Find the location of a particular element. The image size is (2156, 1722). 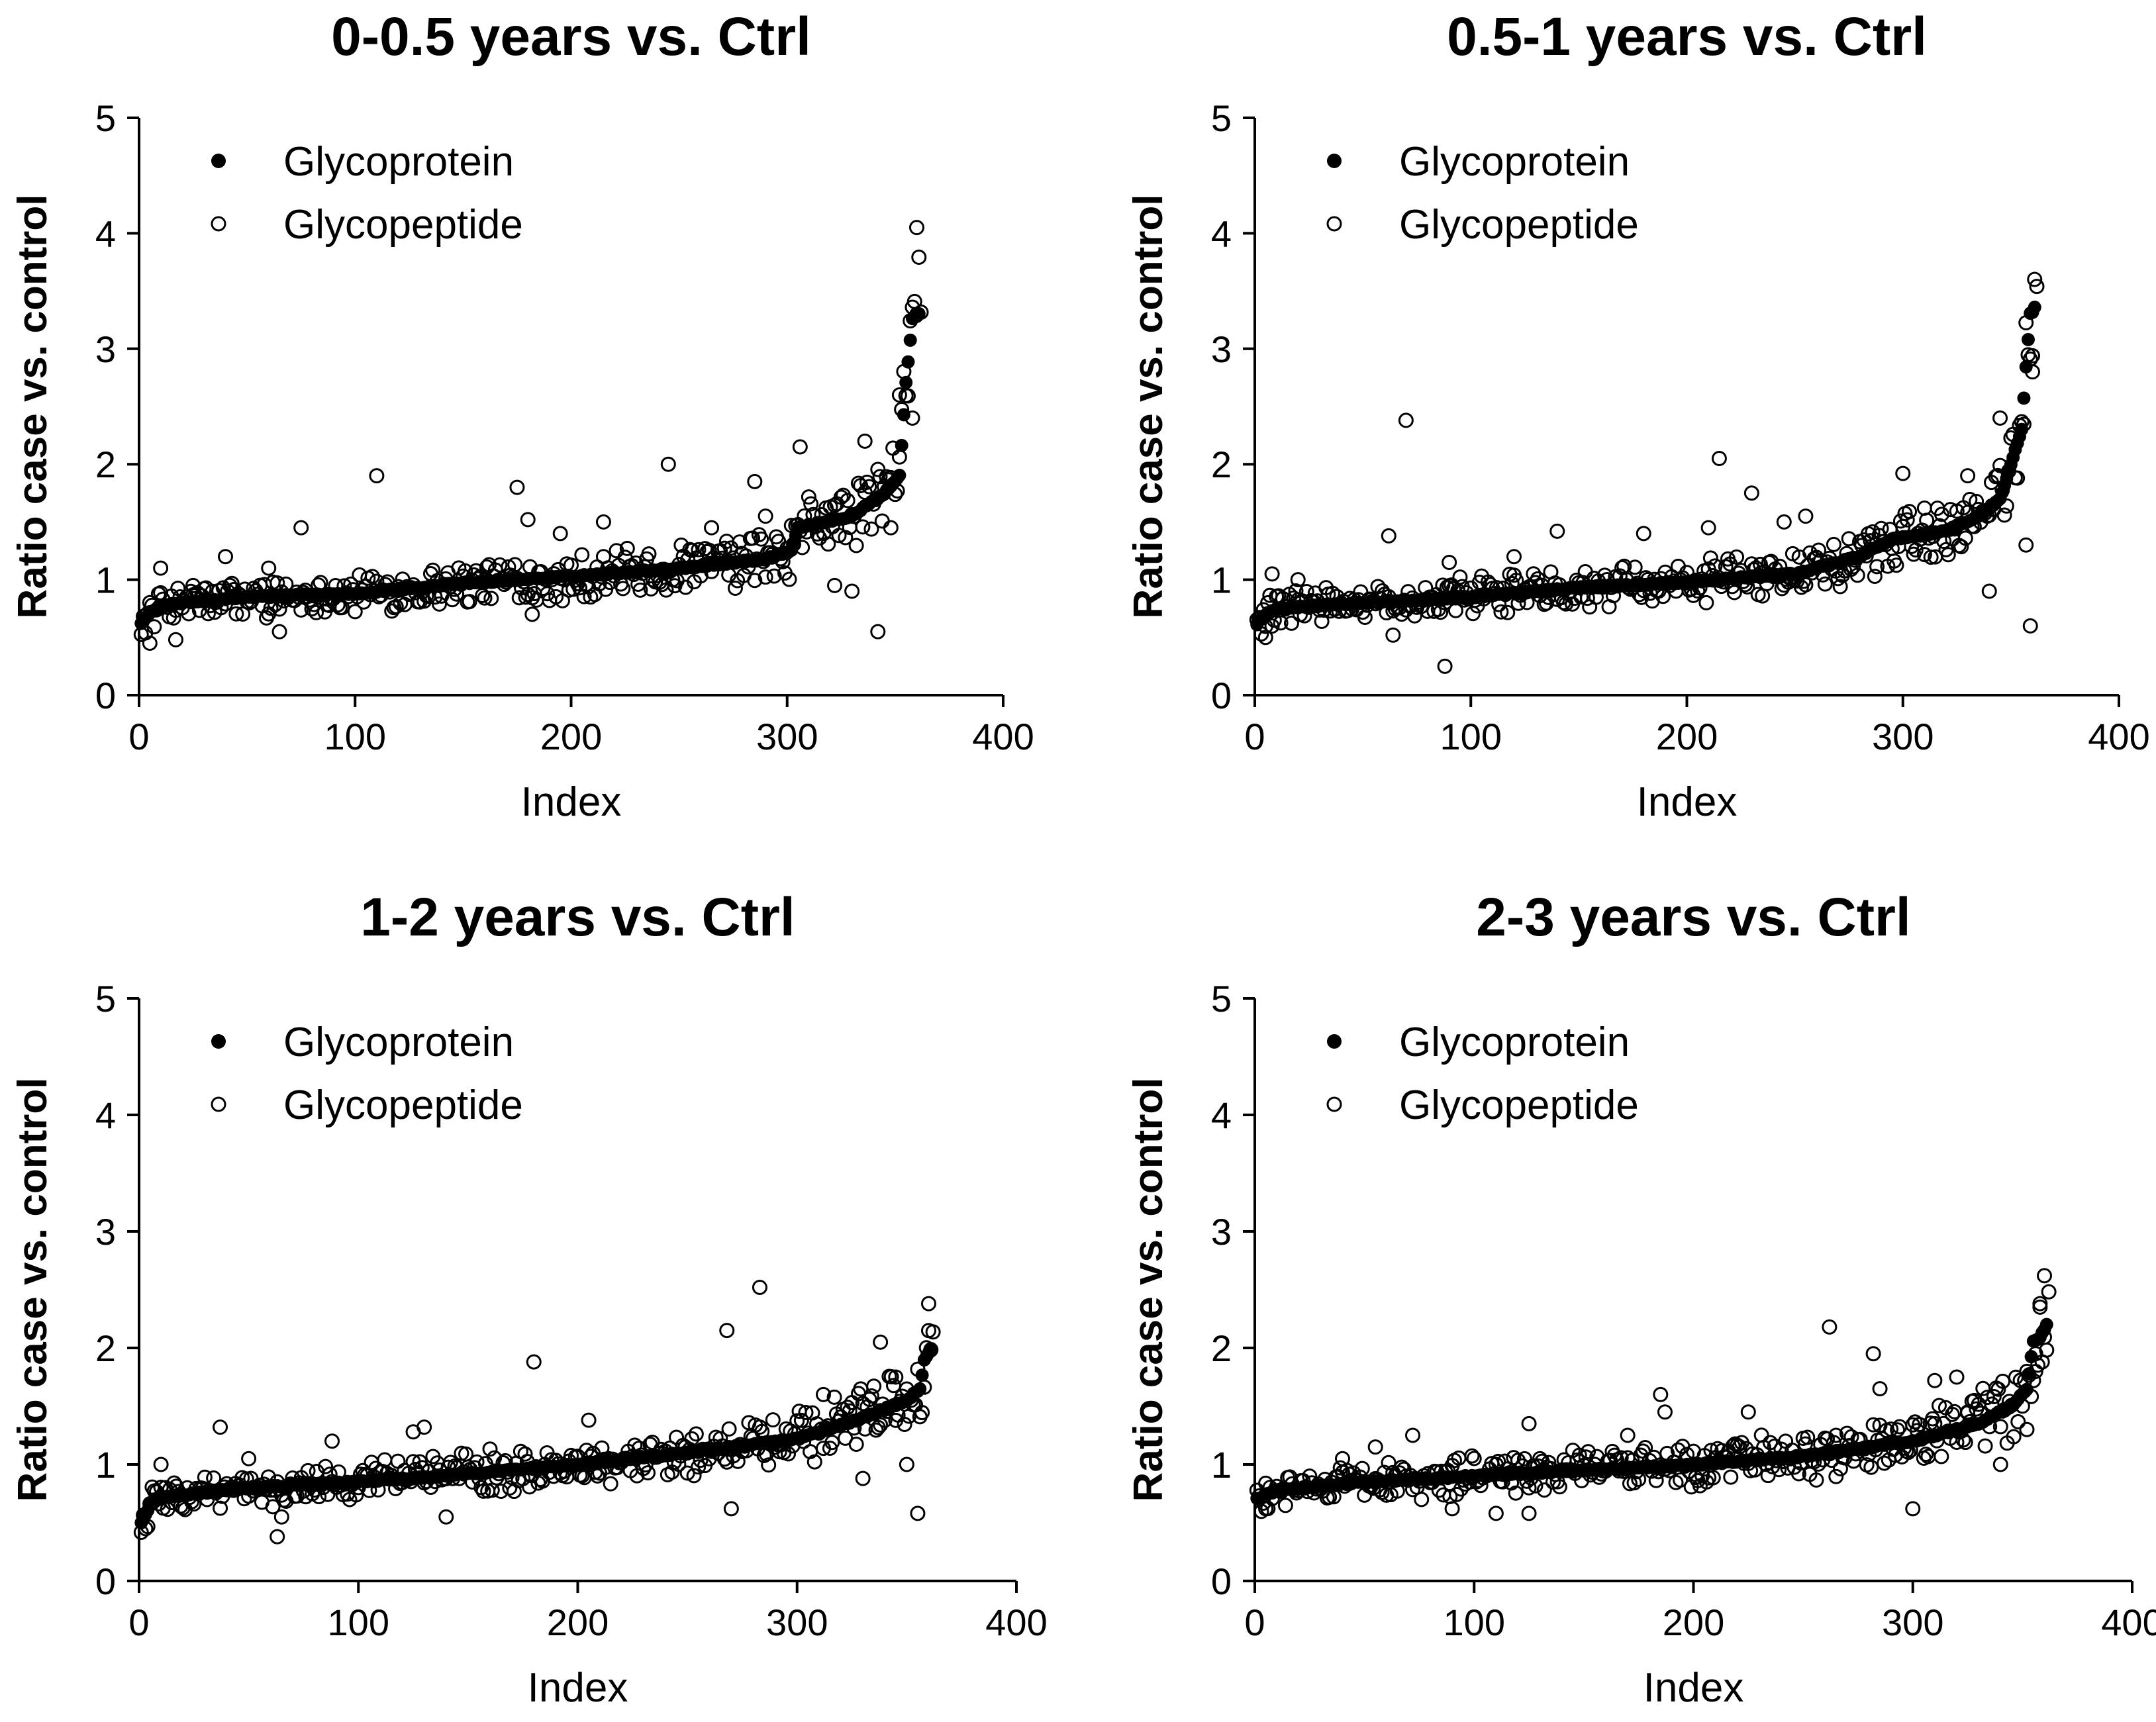

y-tick-label: 2 is located at coordinates (1221, 464).